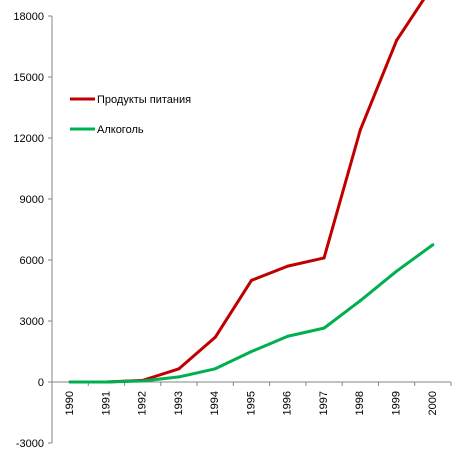 The width and height of the screenshot is (467, 460). What do you see at coordinates (130, 115) in the screenshot?
I see `legend: Продукты питания Алкоголь` at bounding box center [130, 115].